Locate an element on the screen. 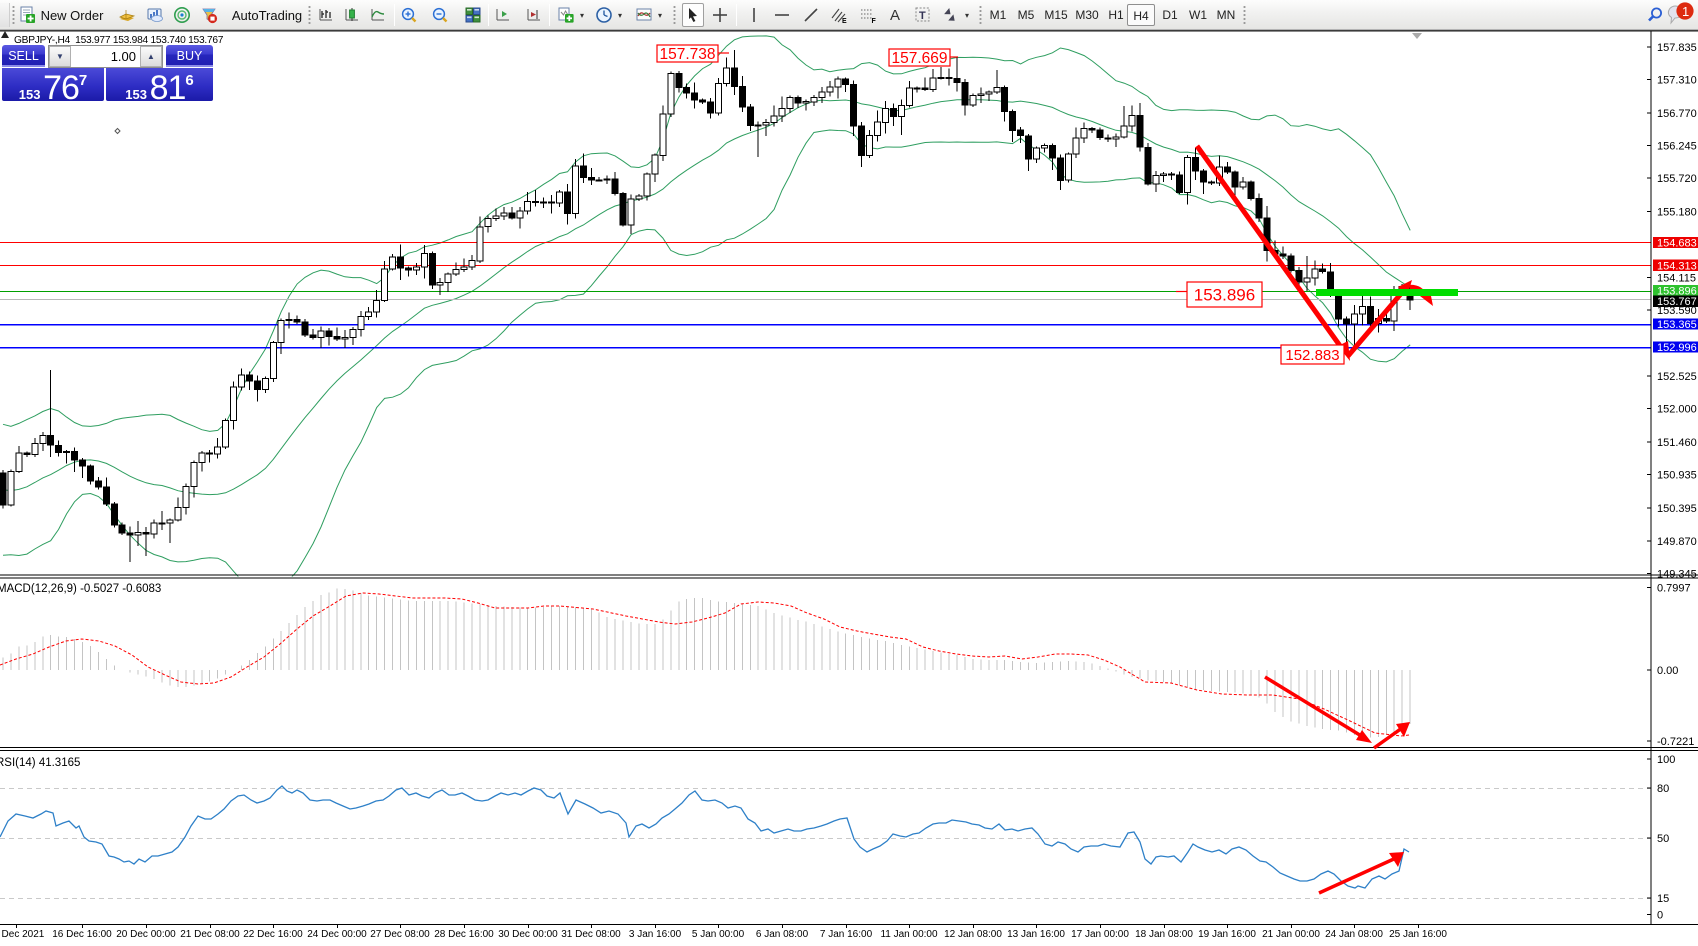  svg-text: 153.767 is located at coordinates (1677, 302).